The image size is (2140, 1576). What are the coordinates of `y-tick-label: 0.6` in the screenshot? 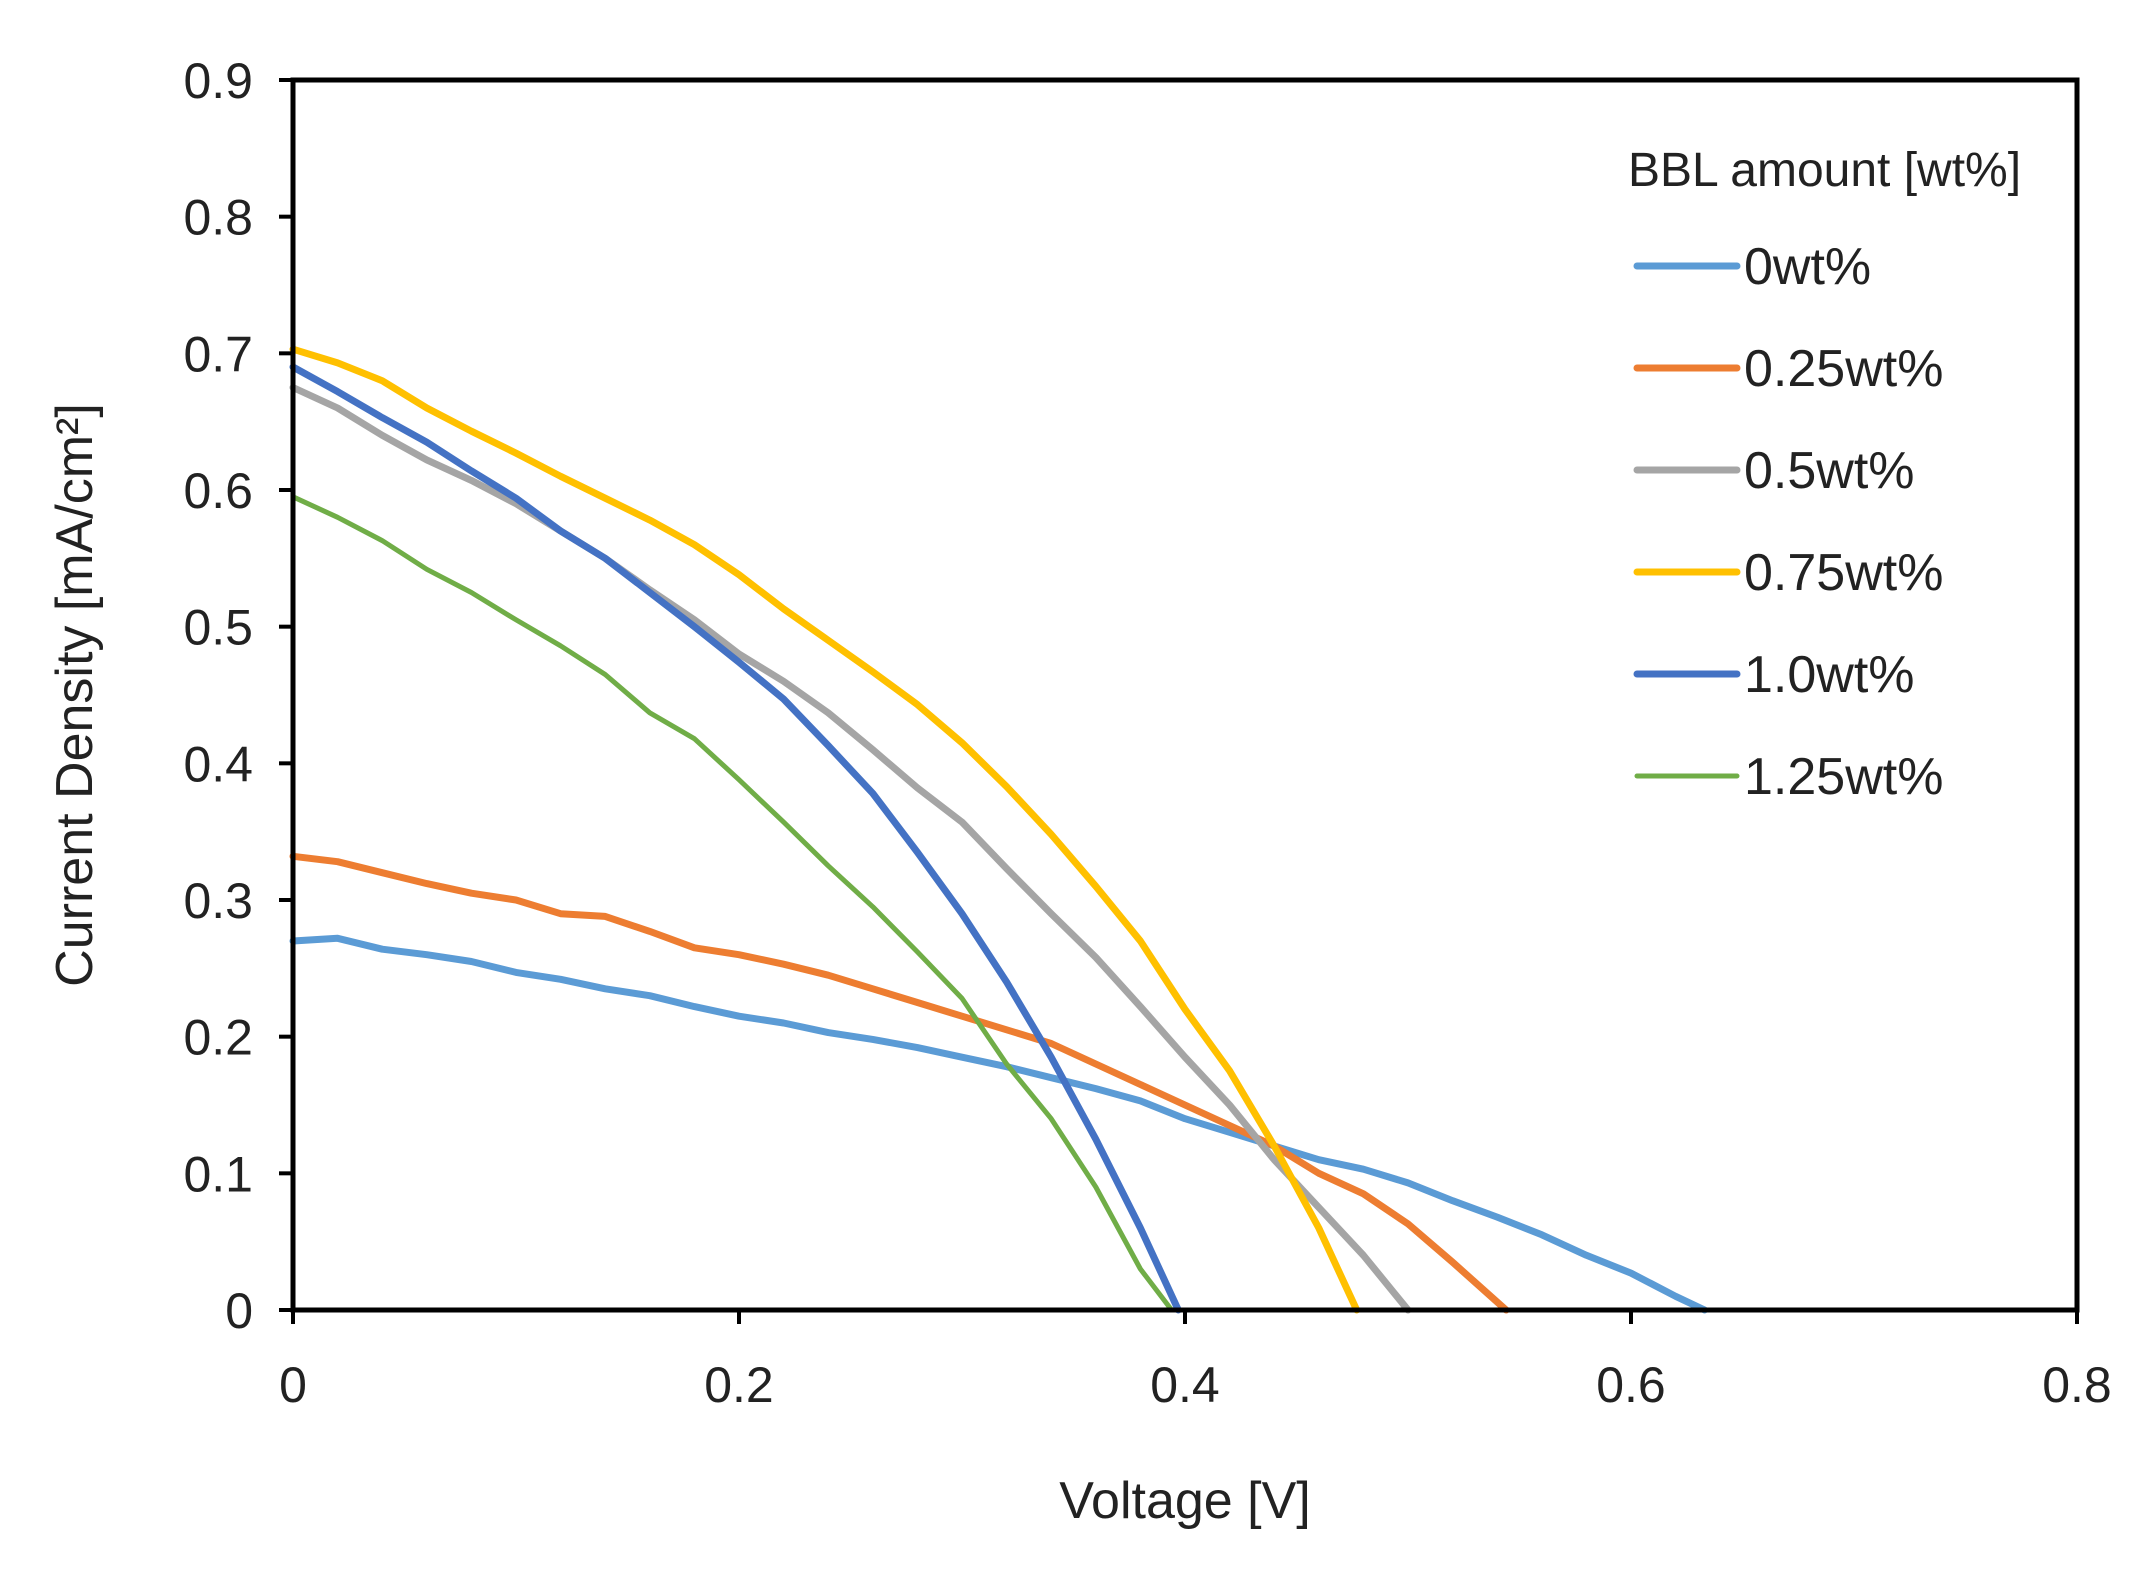 It's located at (218, 491).